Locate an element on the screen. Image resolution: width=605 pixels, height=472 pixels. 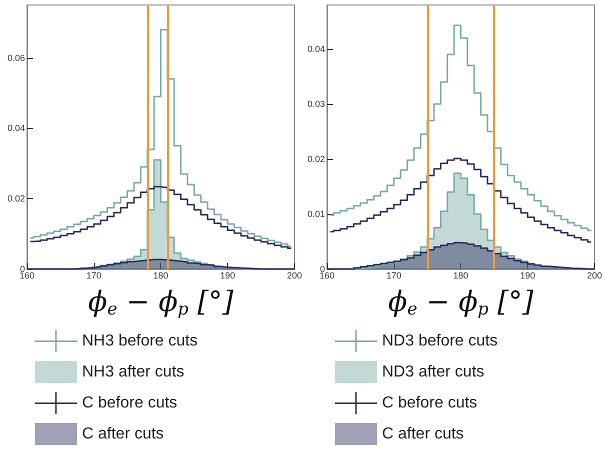
legend-label: ND3 before cuts is located at coordinates (440, 341).